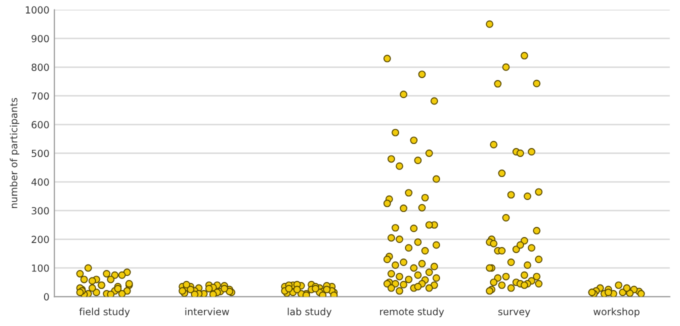 The width and height of the screenshot is (680, 326). What do you see at coordinates (40, 154) in the screenshot?
I see `y-tick-label: 500` at bounding box center [40, 154].